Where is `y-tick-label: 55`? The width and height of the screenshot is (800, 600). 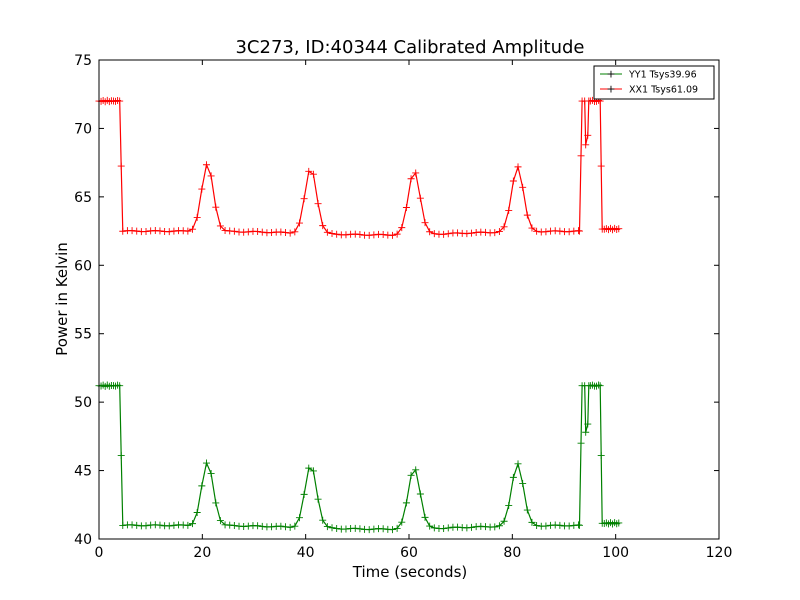 y-tick-label: 55 is located at coordinates (83, 335).